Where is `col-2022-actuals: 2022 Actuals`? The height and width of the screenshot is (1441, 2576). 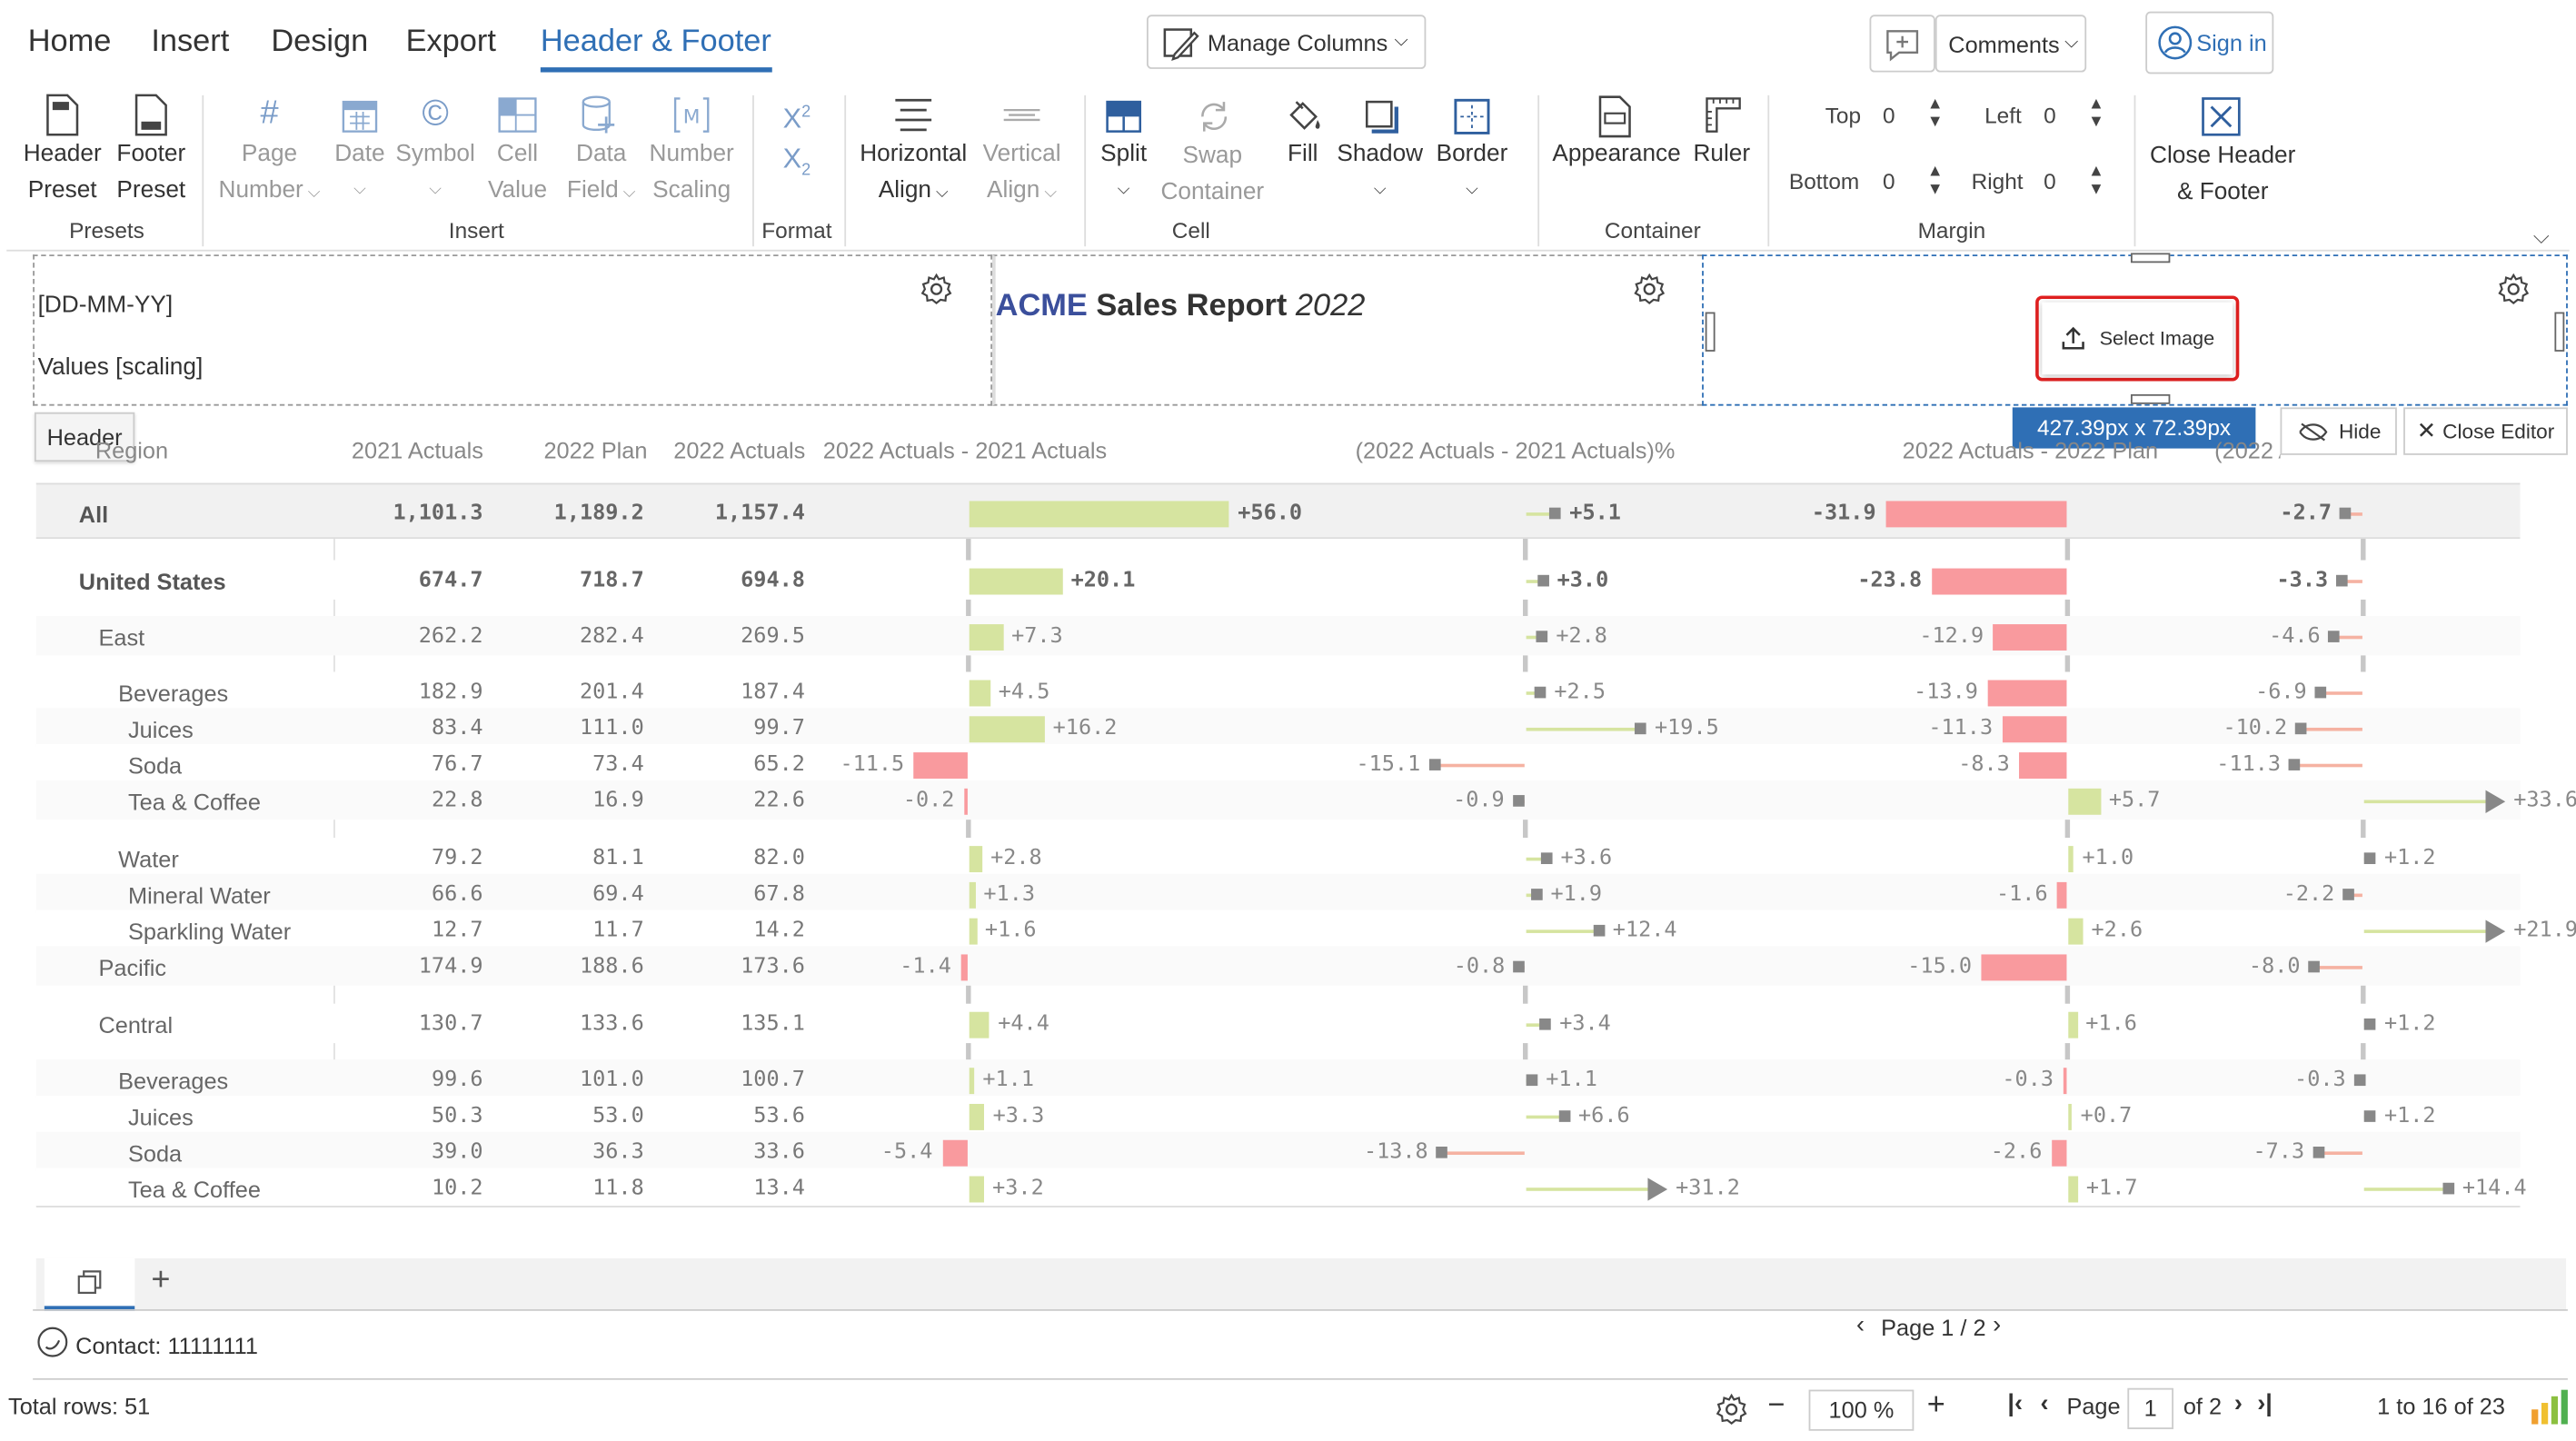
col-2022-actuals: 2022 Actuals is located at coordinates (740, 450).